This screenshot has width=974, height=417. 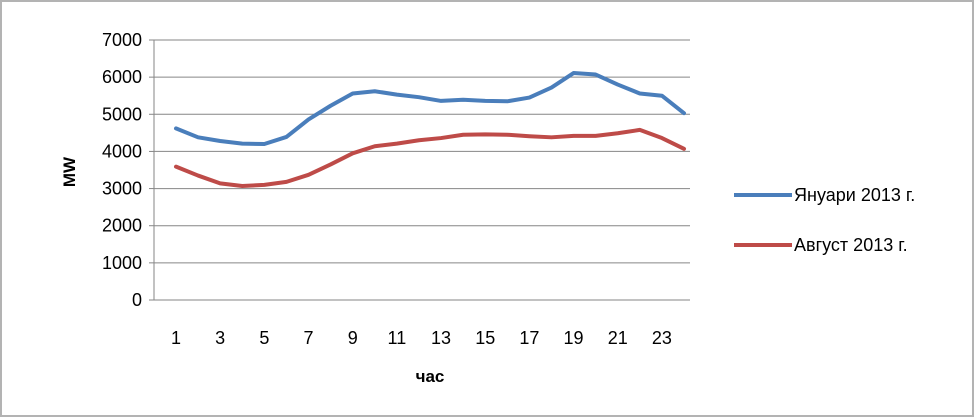 What do you see at coordinates (122, 189) in the screenshot?
I see `y-tick-label: 3000` at bounding box center [122, 189].